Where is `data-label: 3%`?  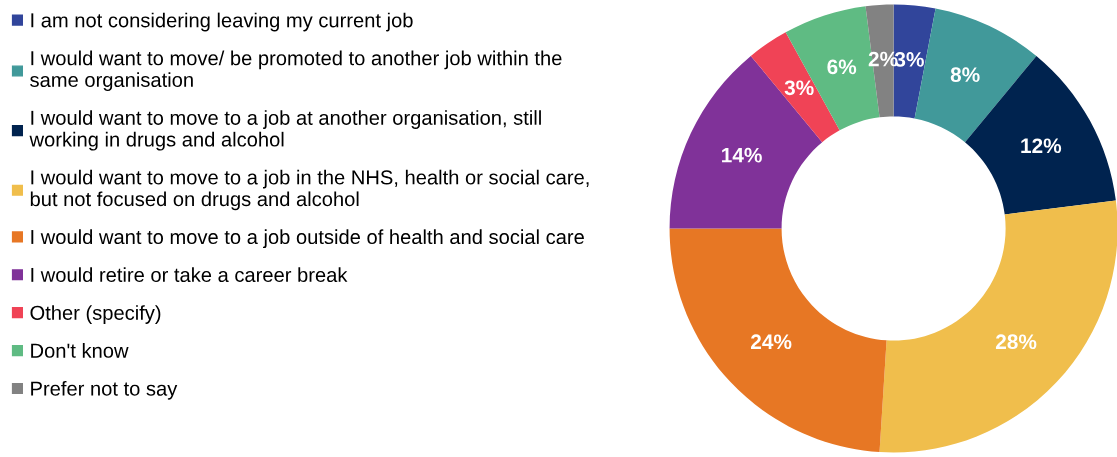
data-label: 3% is located at coordinates (799, 88).